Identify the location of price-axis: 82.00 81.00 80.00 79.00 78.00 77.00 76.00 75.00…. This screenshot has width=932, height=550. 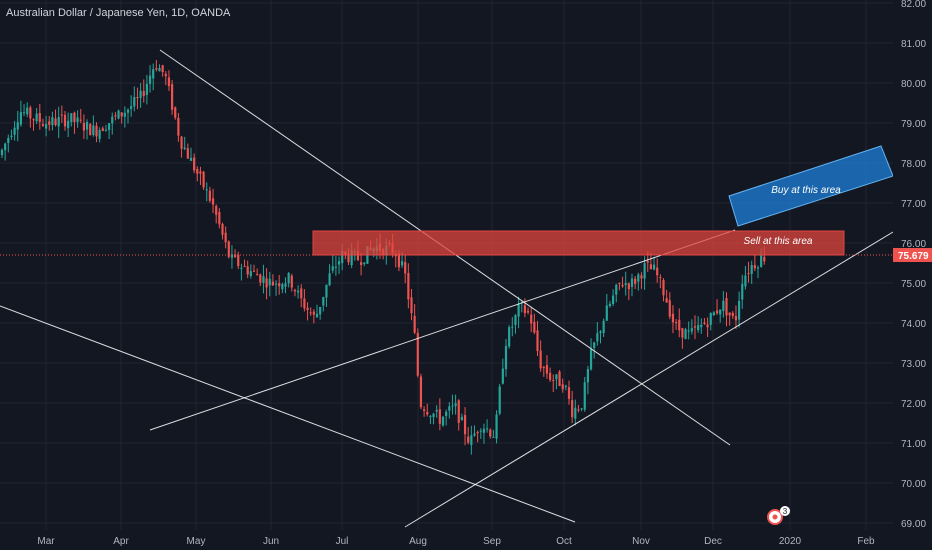
(913, 265).